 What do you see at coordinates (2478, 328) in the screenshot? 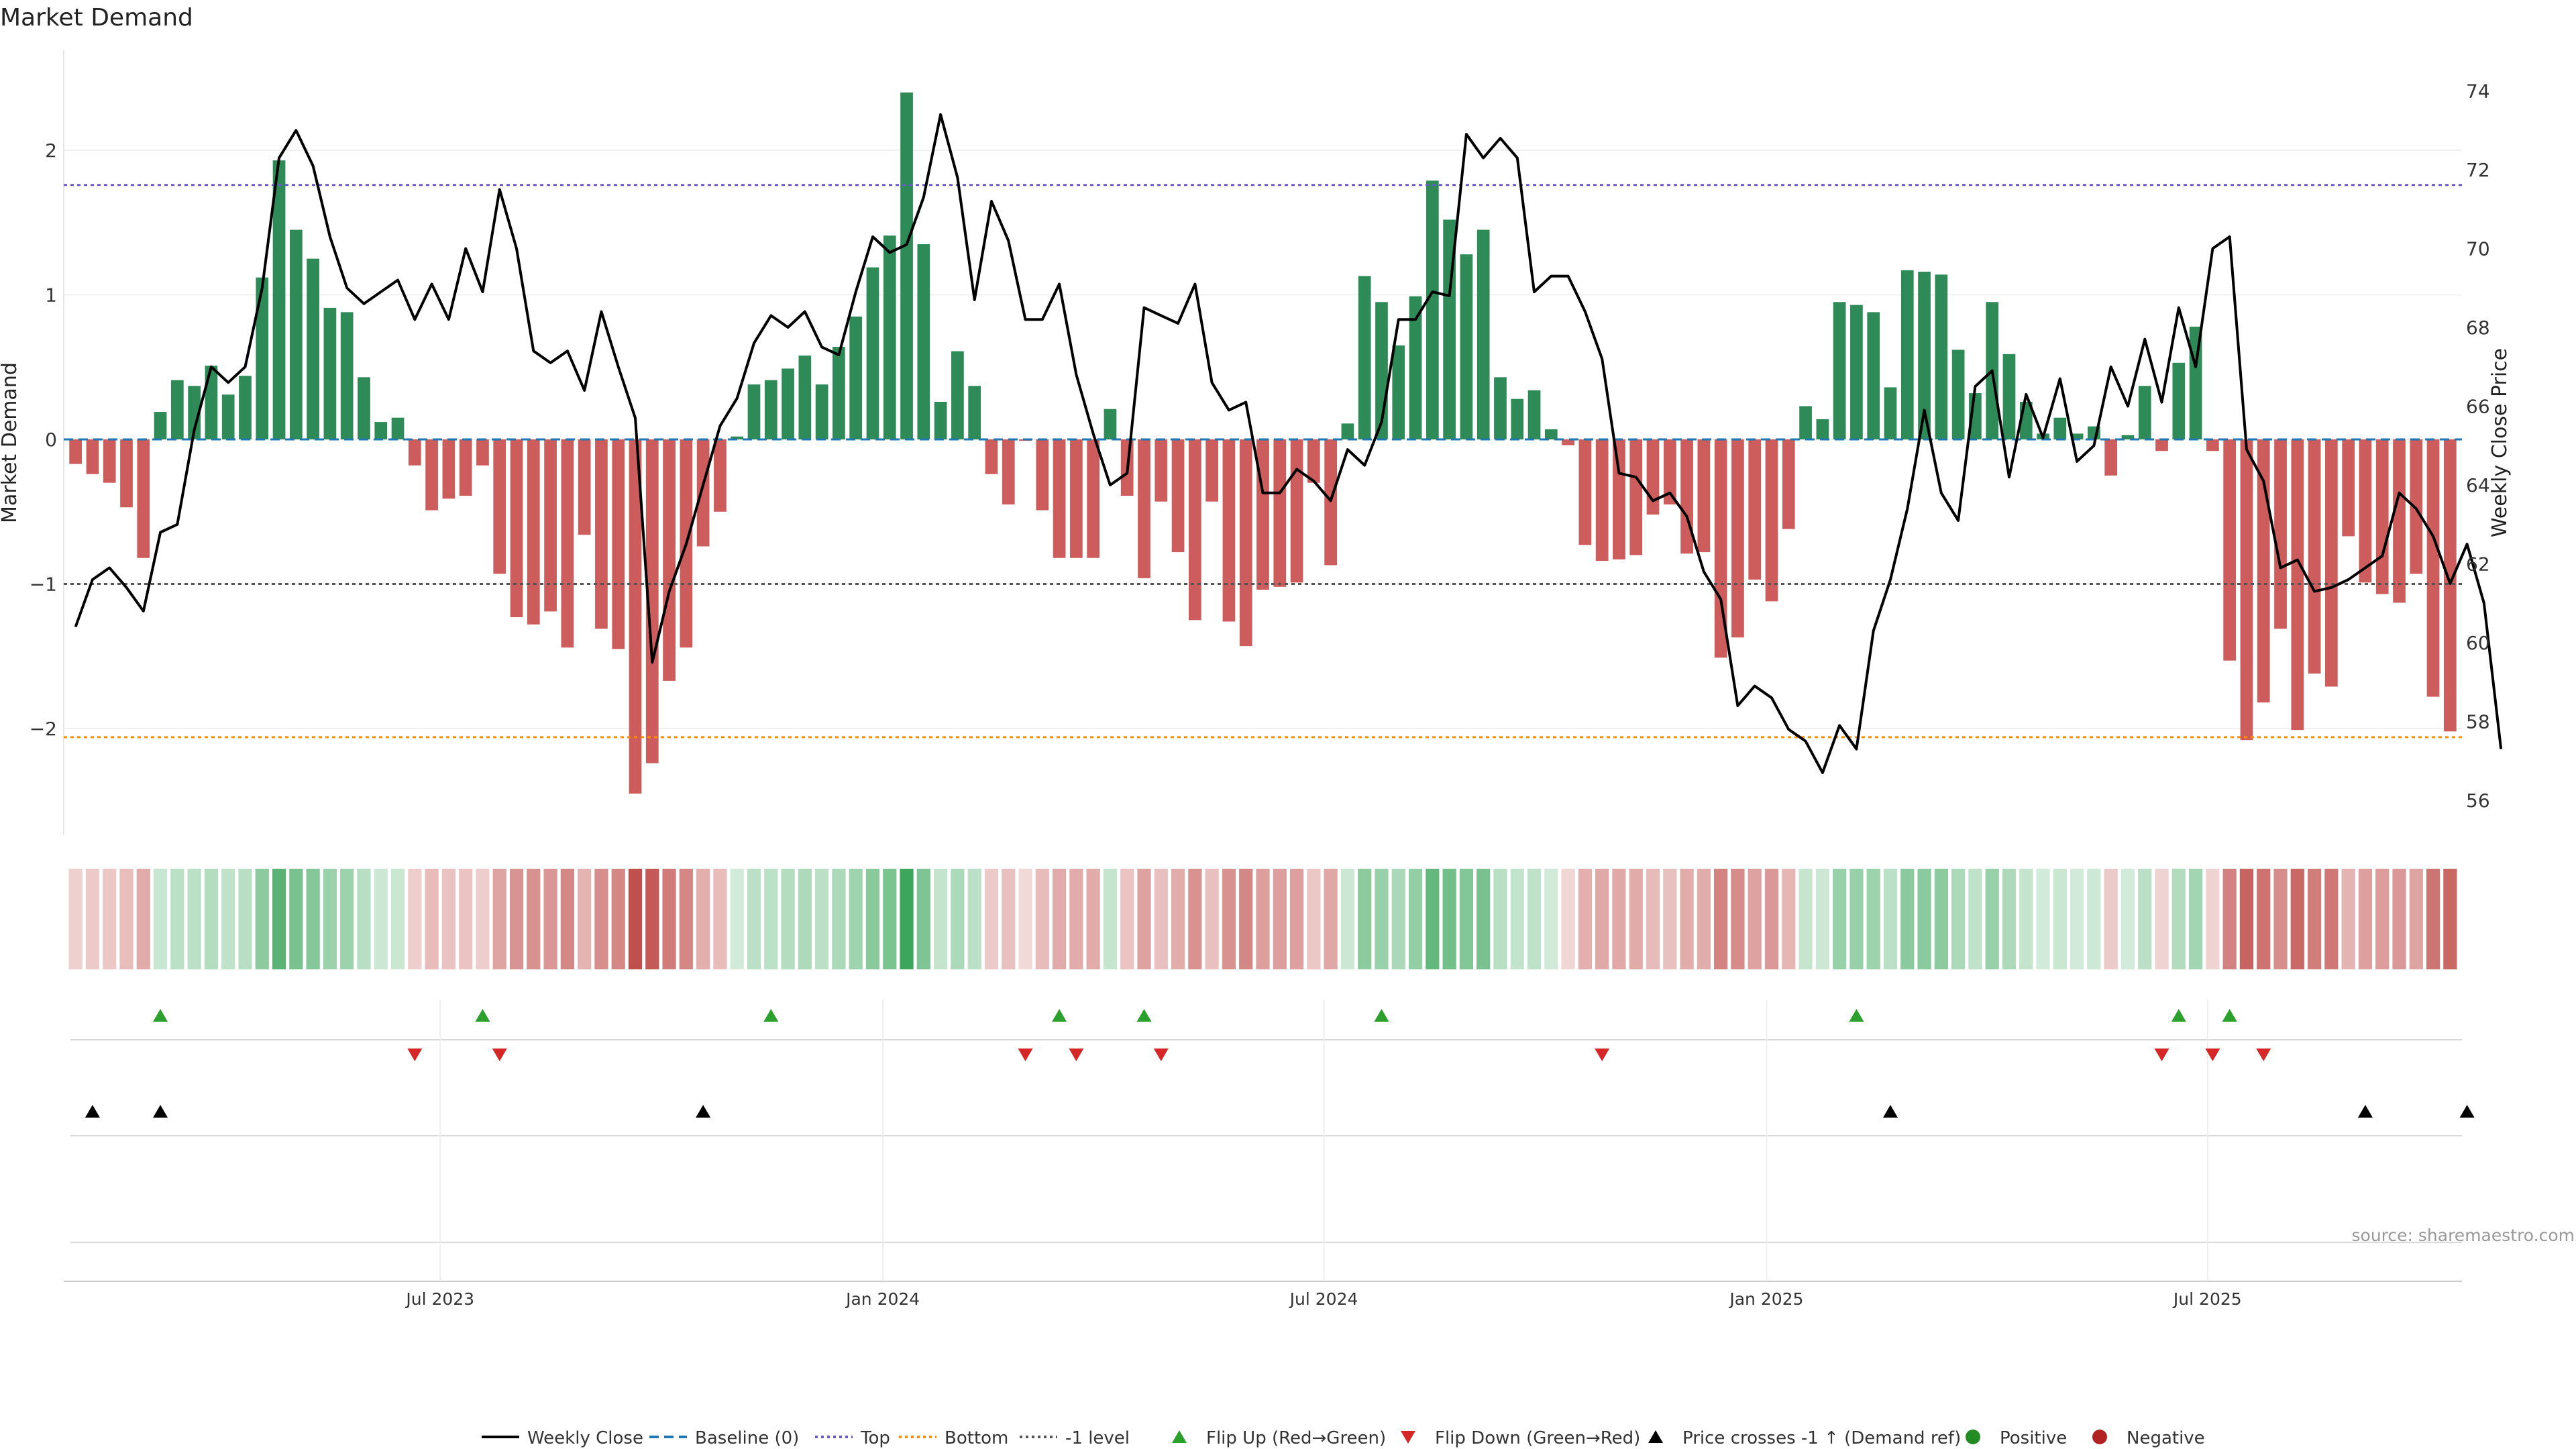
I see `right-tick-label: 68` at bounding box center [2478, 328].